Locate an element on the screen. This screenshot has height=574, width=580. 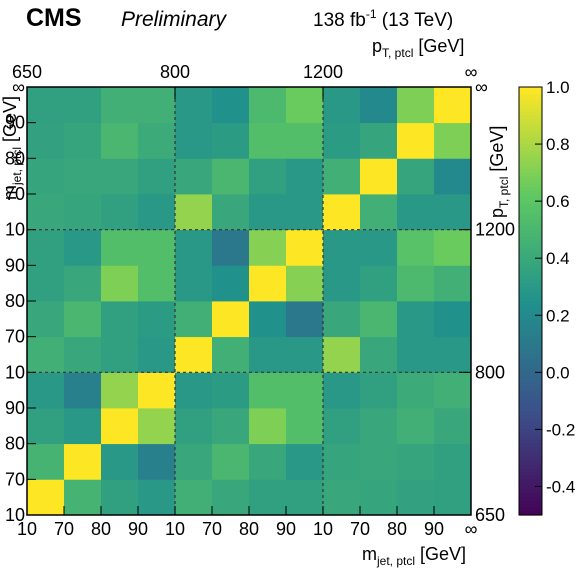
top-tick-label: 650 is located at coordinates (27, 72).